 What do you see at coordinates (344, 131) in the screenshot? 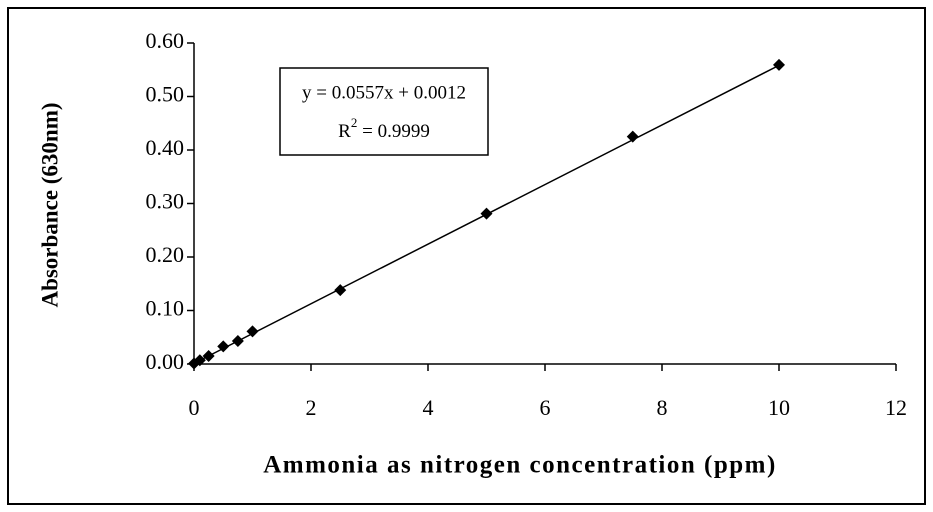
I see `r-symbol: R` at bounding box center [344, 131].